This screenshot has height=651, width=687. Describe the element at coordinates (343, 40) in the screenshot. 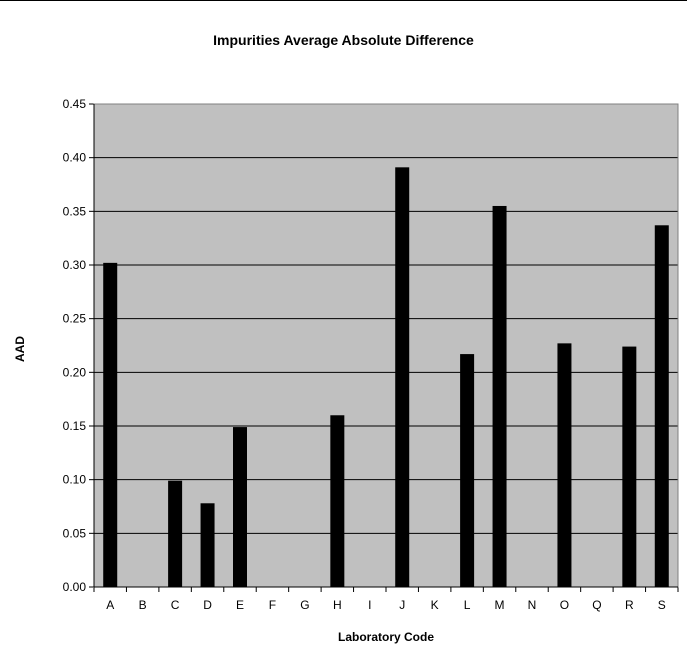

I see `chart-title: Impurities Average Absolute Difference` at that location.